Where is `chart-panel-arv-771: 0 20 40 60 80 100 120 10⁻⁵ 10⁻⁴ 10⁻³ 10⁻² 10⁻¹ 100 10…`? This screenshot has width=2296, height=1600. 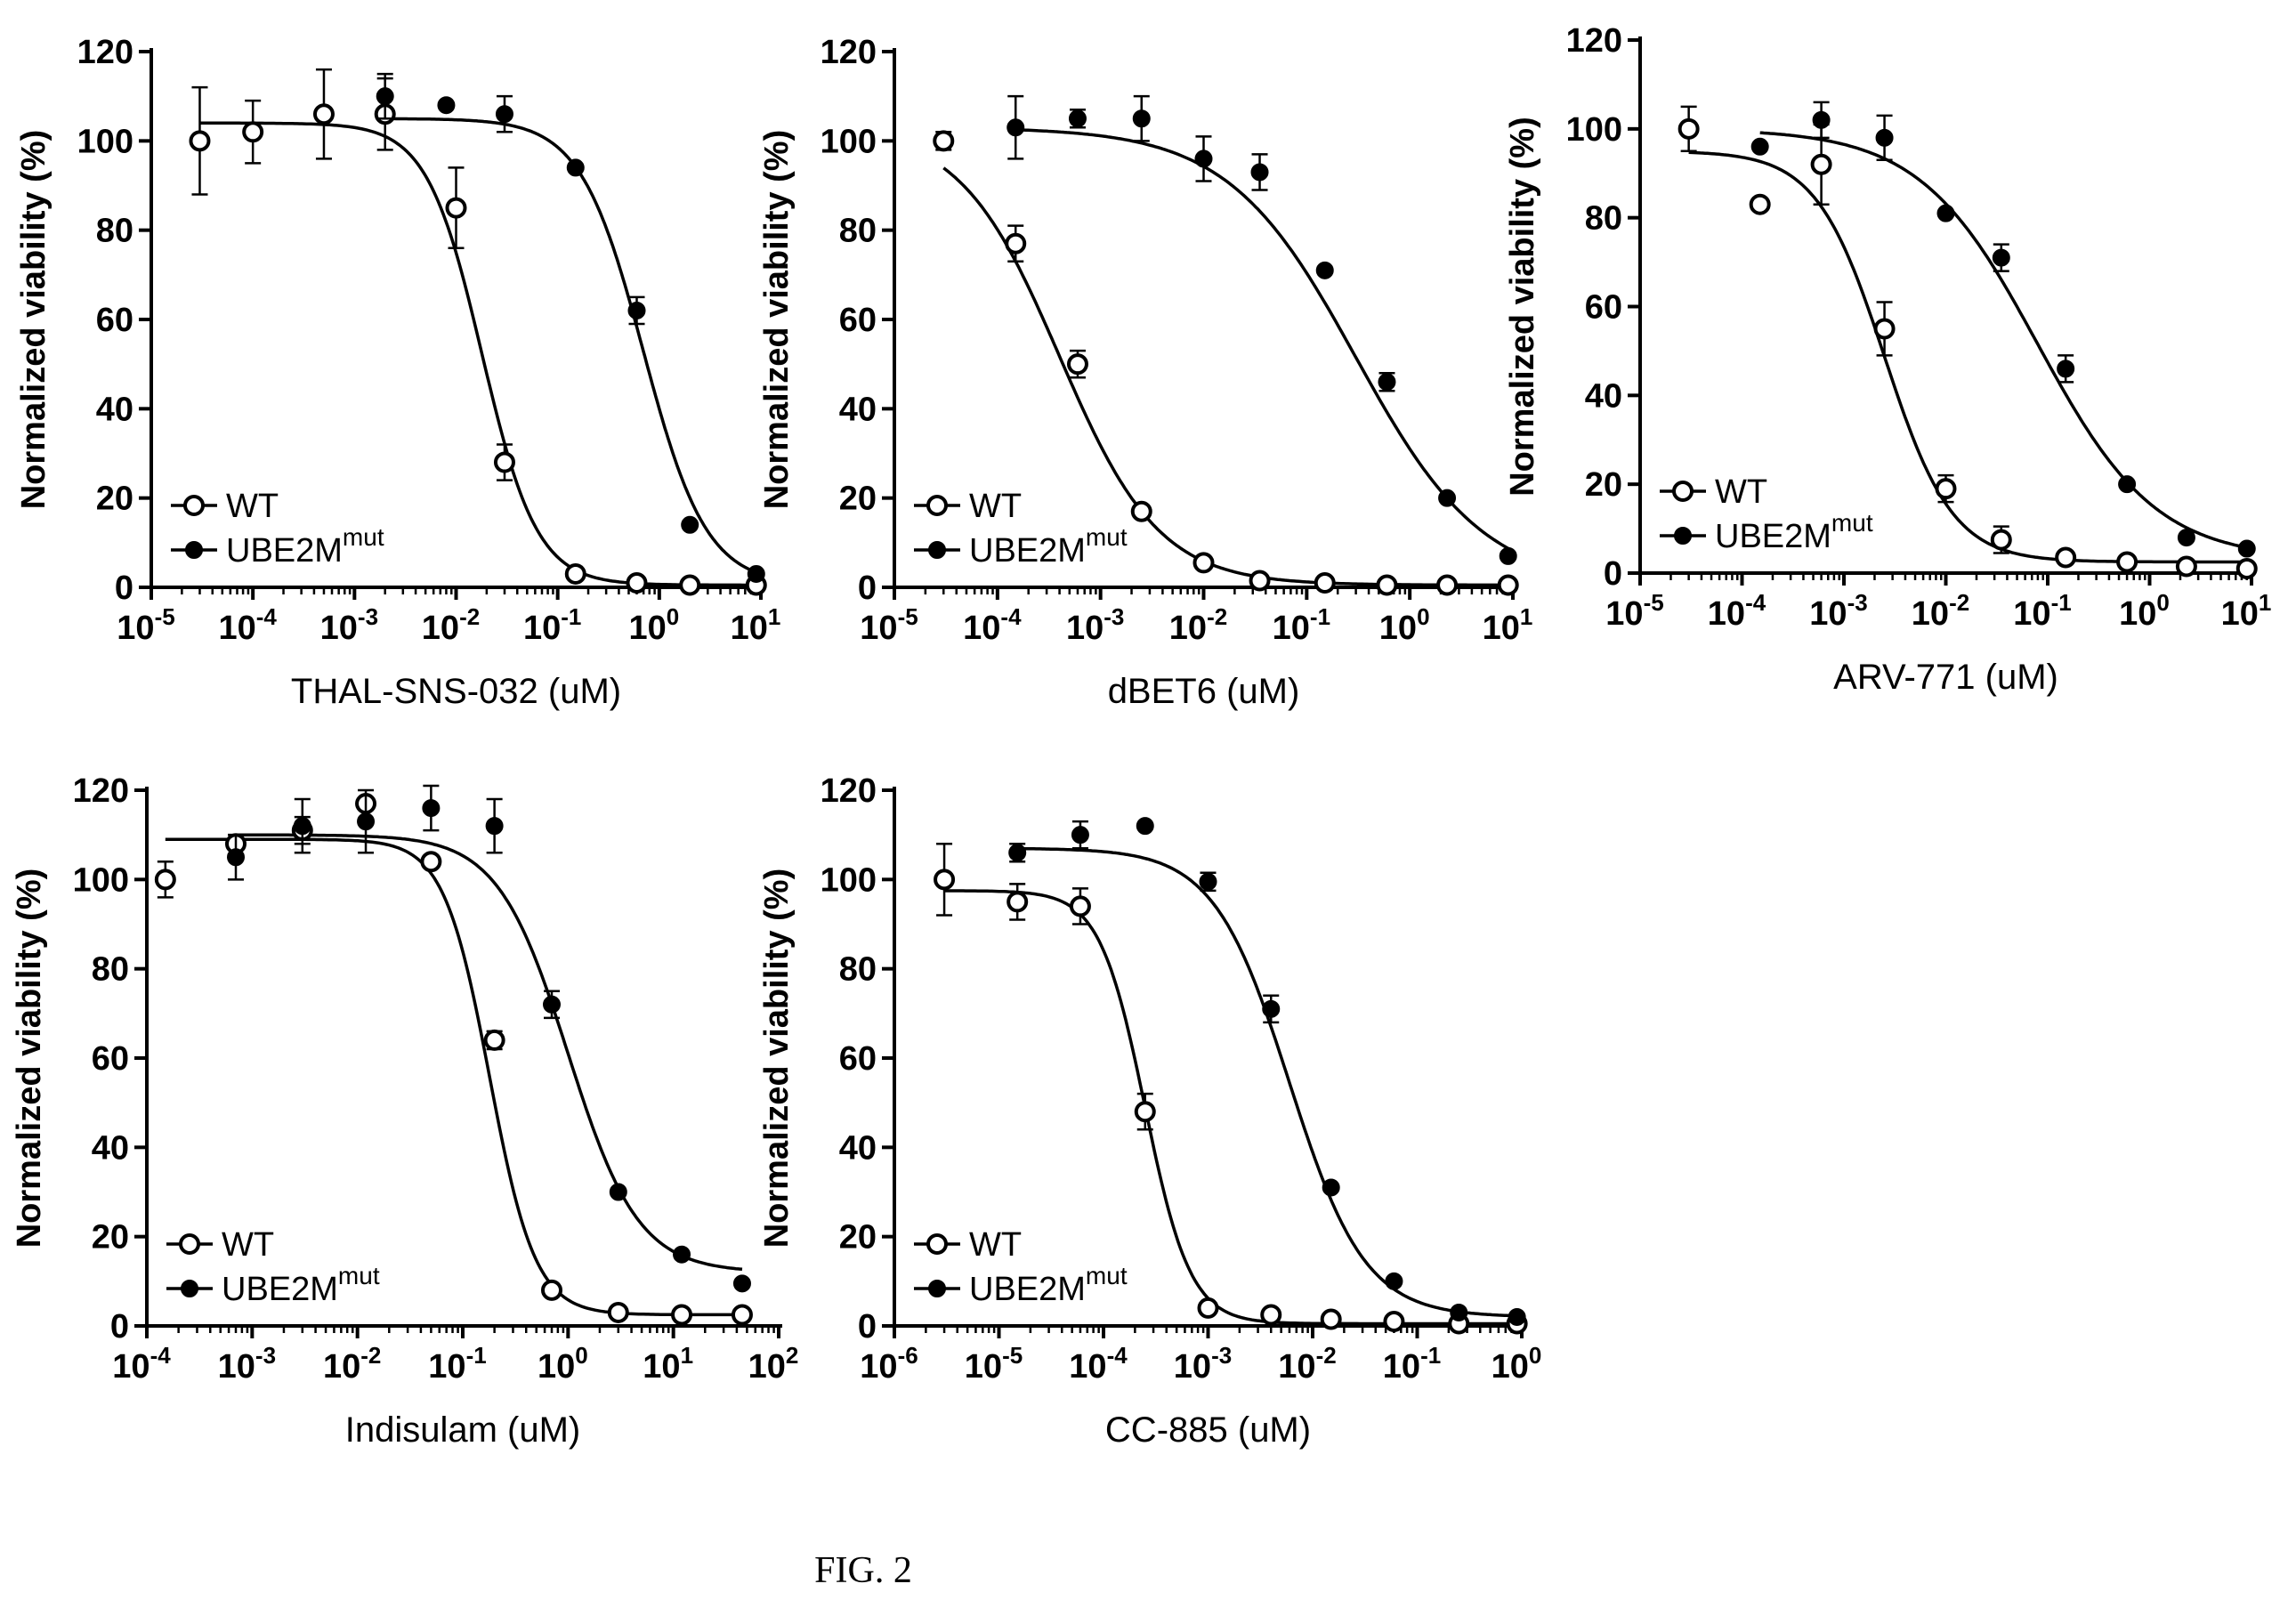
chart-panel-arv-771: 0 20 40 60 80 100 120 10⁻⁵ 10⁻⁴ 10⁻³ 10⁻² 10⁻¹ 100 10… is located at coordinates (1887, 359).